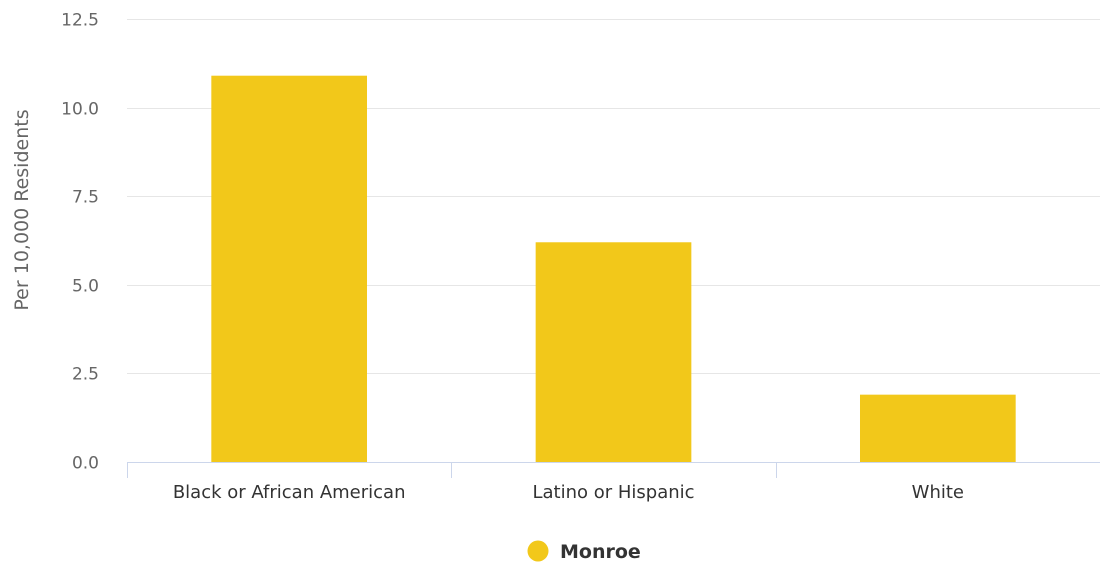  I want to click on legend-marker, so click(538, 551).